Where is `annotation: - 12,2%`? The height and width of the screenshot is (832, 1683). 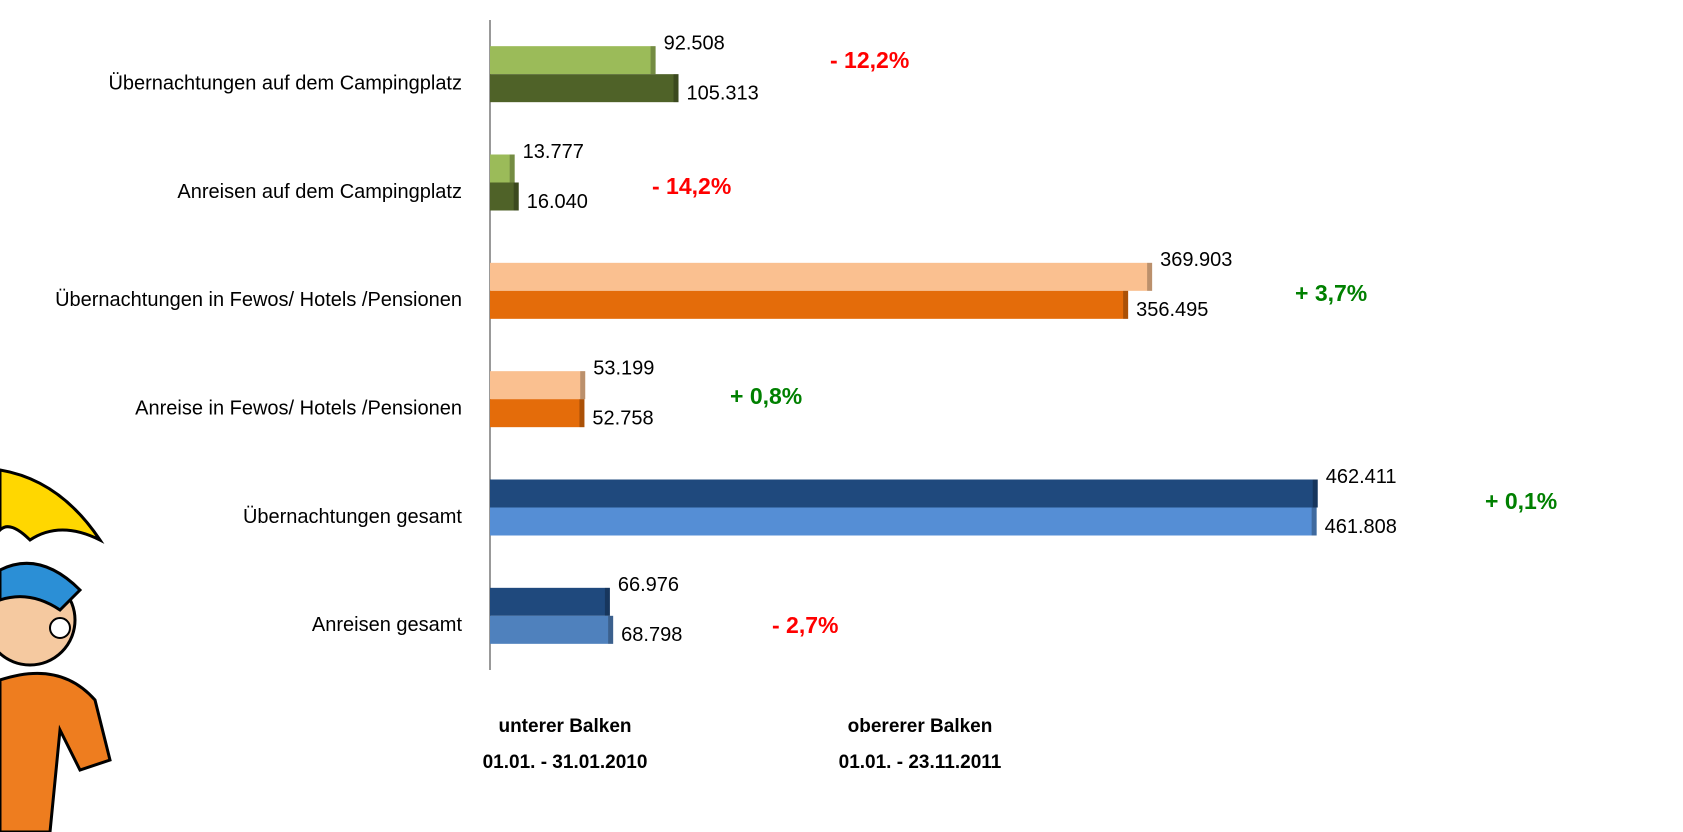 annotation: - 12,2% is located at coordinates (869, 60).